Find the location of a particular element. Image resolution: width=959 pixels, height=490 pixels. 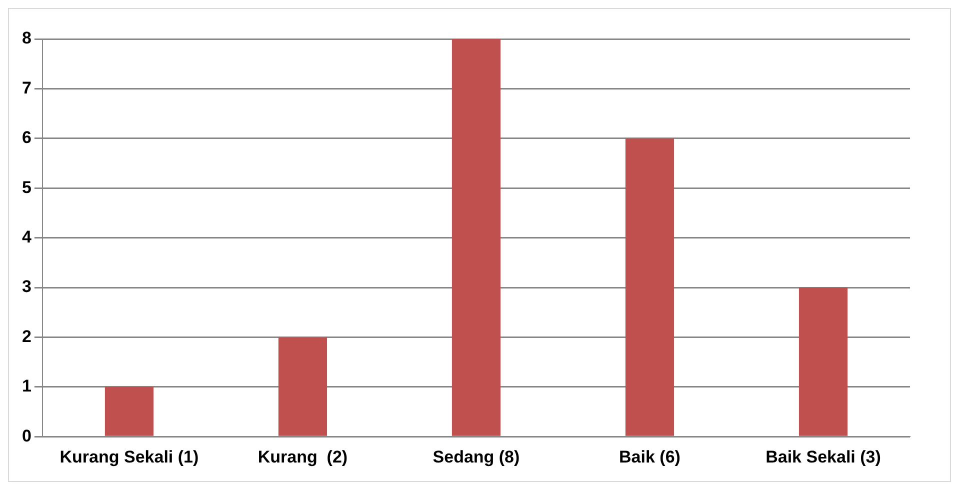

y-tick-label: 3 is located at coordinates (27, 286).